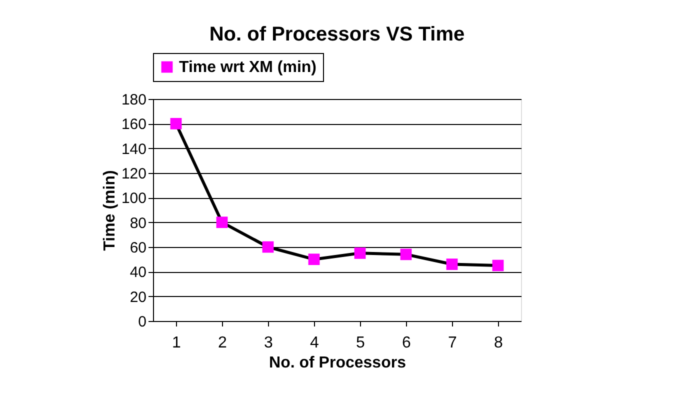 Image resolution: width=688 pixels, height=401 pixels. I want to click on x-axis-title: No. of Processors, so click(337, 363).